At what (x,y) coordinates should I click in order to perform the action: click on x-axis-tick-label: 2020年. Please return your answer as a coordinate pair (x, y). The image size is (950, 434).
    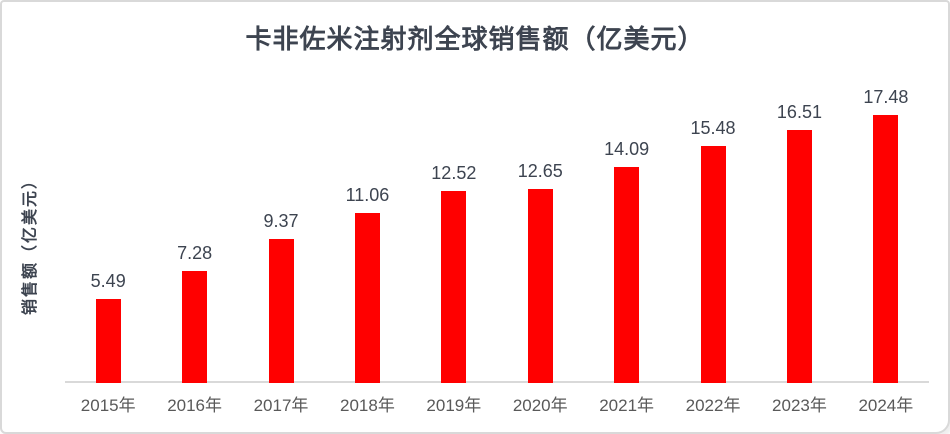
    Looking at the image, I should click on (540, 405).